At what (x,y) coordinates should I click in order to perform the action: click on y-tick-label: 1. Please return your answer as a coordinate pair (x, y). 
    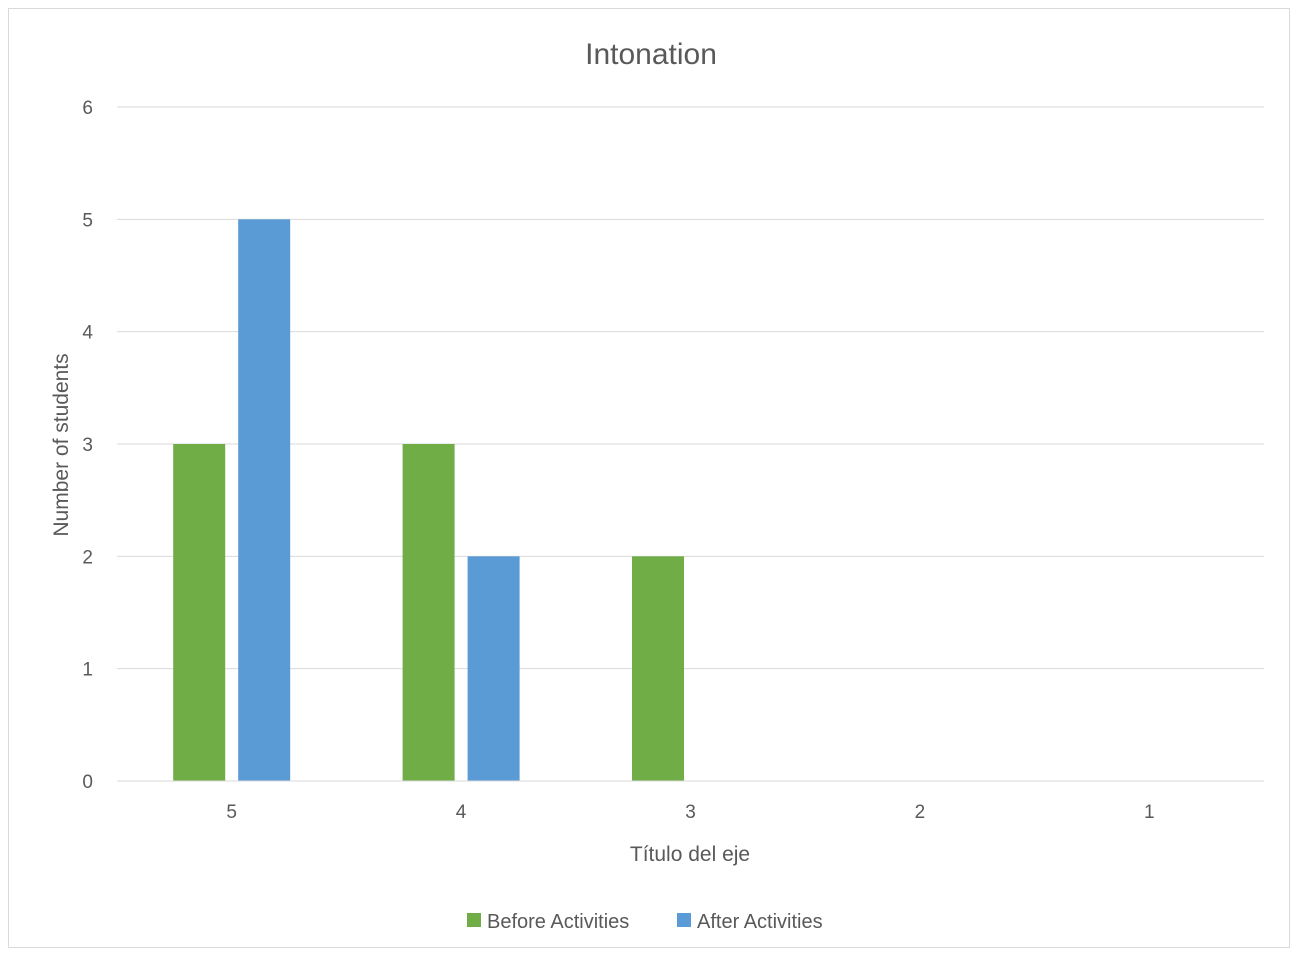
    Looking at the image, I should click on (87, 670).